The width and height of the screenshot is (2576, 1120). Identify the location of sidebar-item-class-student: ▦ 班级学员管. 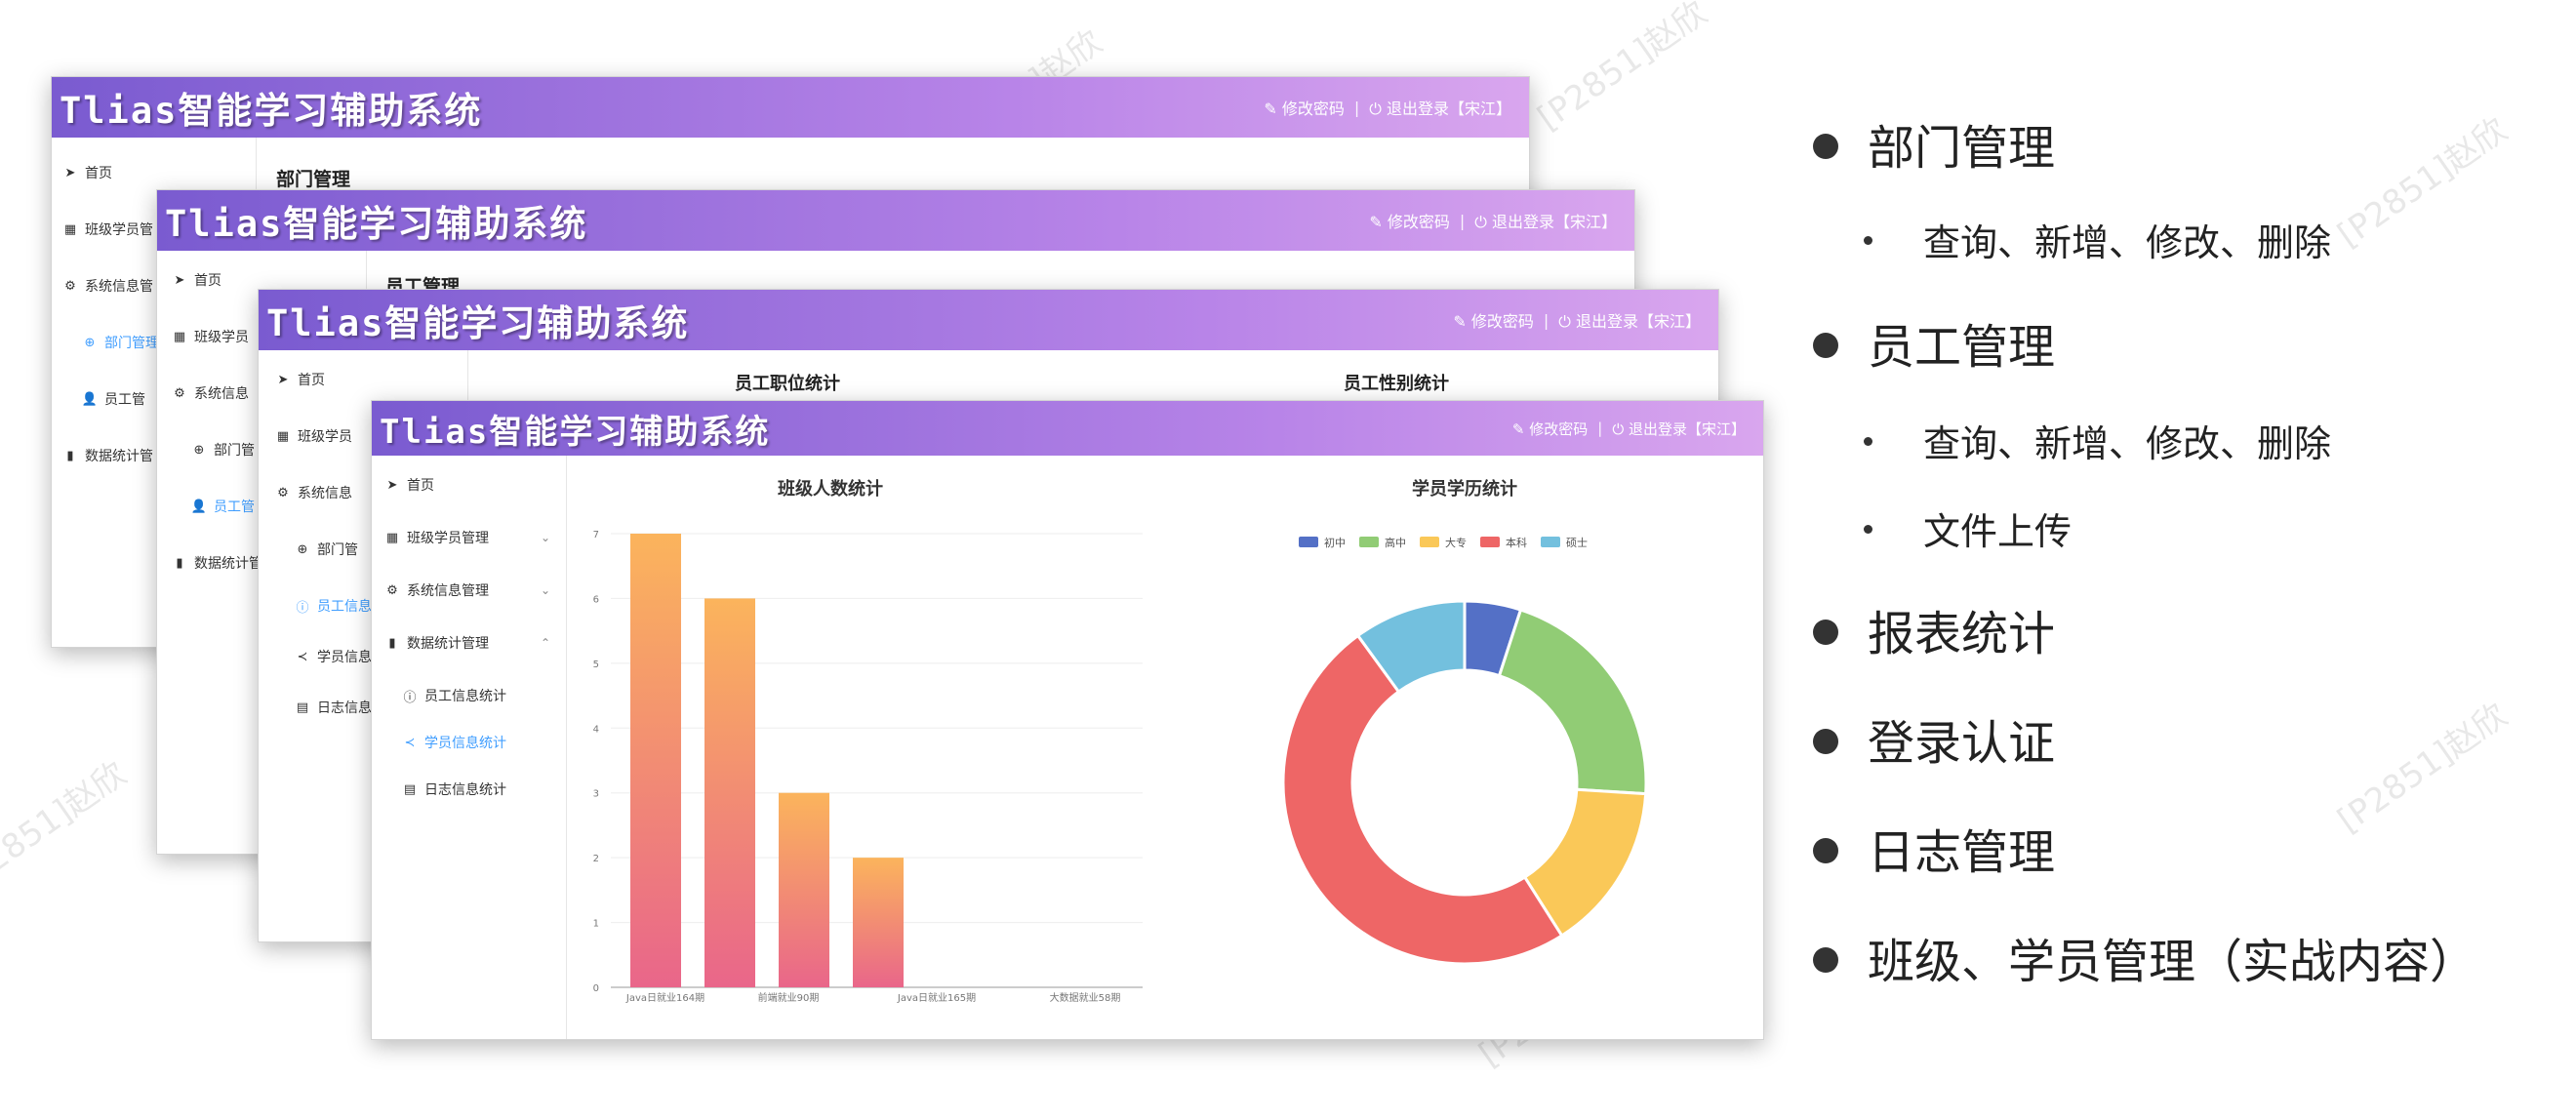
(158, 229).